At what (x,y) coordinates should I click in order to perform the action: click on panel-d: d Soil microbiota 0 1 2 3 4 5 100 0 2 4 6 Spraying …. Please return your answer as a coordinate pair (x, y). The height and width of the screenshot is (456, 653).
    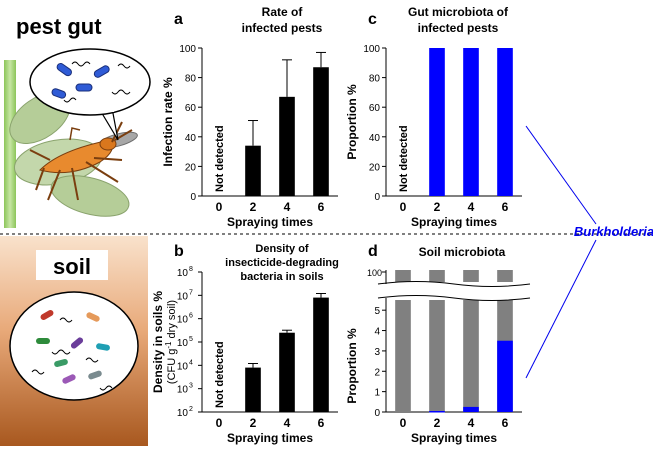
    Looking at the image, I should click on (438, 344).